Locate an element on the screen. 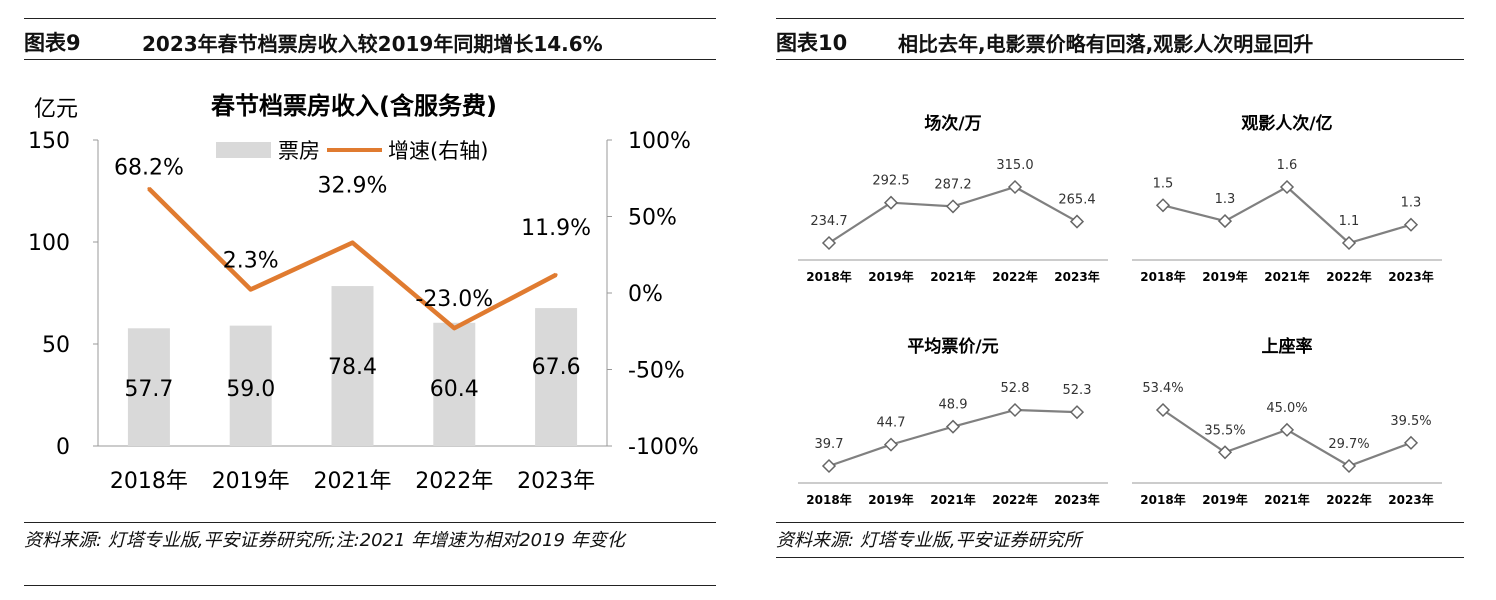 This screenshot has height=600, width=1496. avg-price-point-2021年 is located at coordinates (953, 426).